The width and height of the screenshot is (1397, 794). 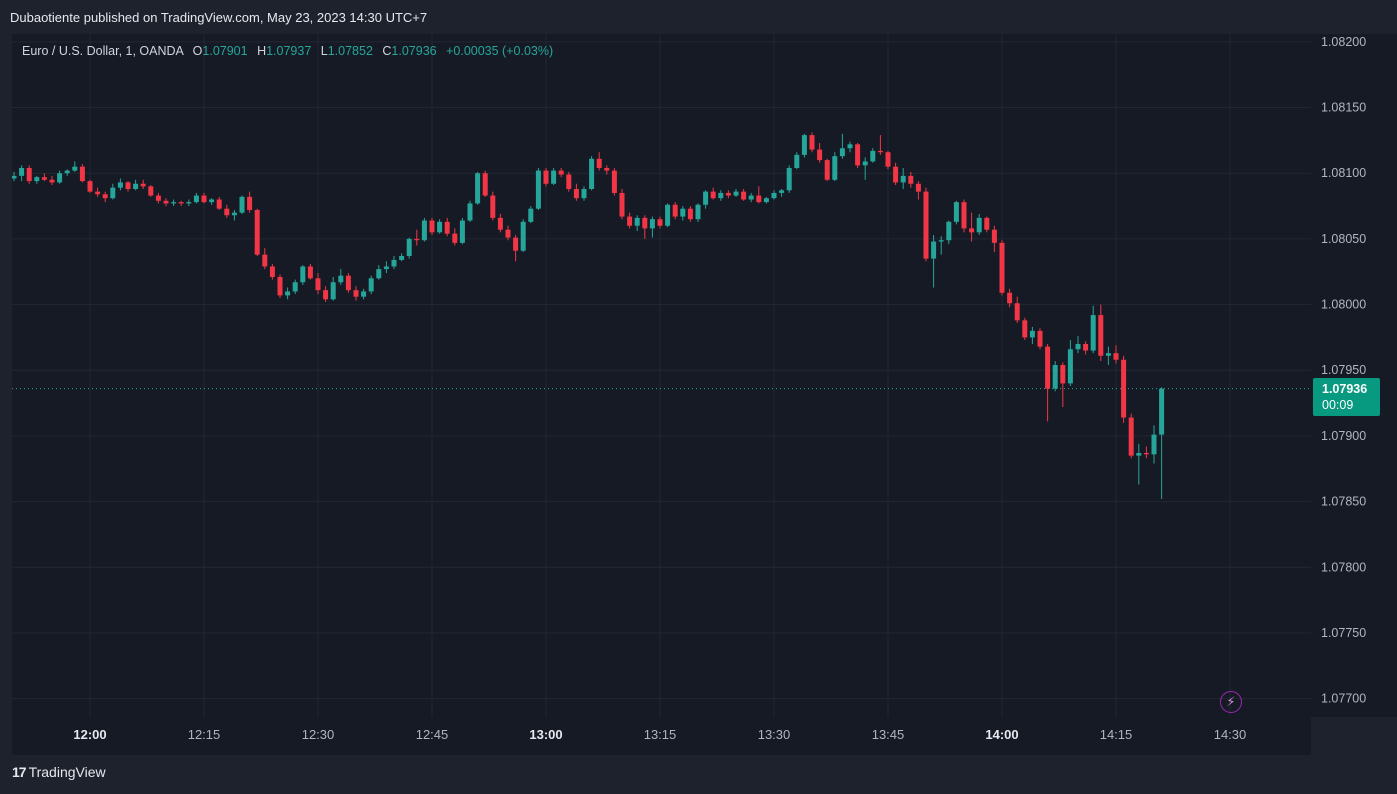 What do you see at coordinates (1343, 699) in the screenshot?
I see `price-tick-label: 1.07700` at bounding box center [1343, 699].